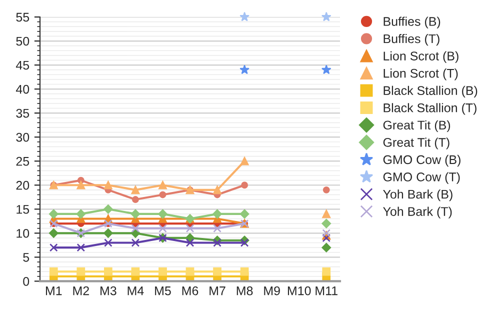 Image resolution: width=500 pixels, height=309 pixels. Describe the element at coordinates (23, 137) in the screenshot. I see `y-tick-label: 30` at that location.